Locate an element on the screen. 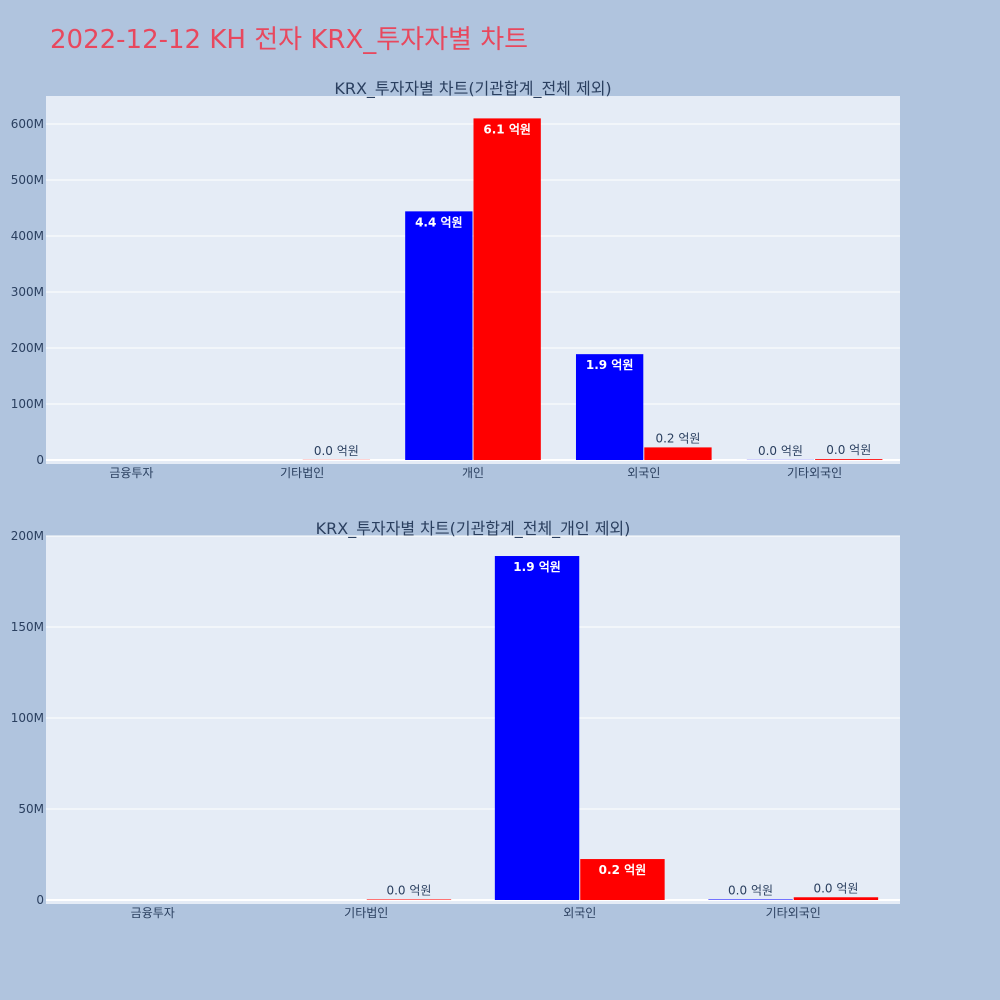 The width and height of the screenshot is (1000, 1000). y-tick-label: 500M is located at coordinates (27, 180).